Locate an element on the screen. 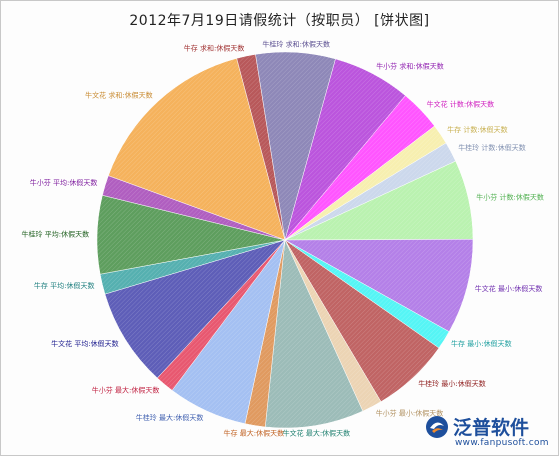  pie-slice-label: 牛文花 最大:休假天数 is located at coordinates (317, 433).